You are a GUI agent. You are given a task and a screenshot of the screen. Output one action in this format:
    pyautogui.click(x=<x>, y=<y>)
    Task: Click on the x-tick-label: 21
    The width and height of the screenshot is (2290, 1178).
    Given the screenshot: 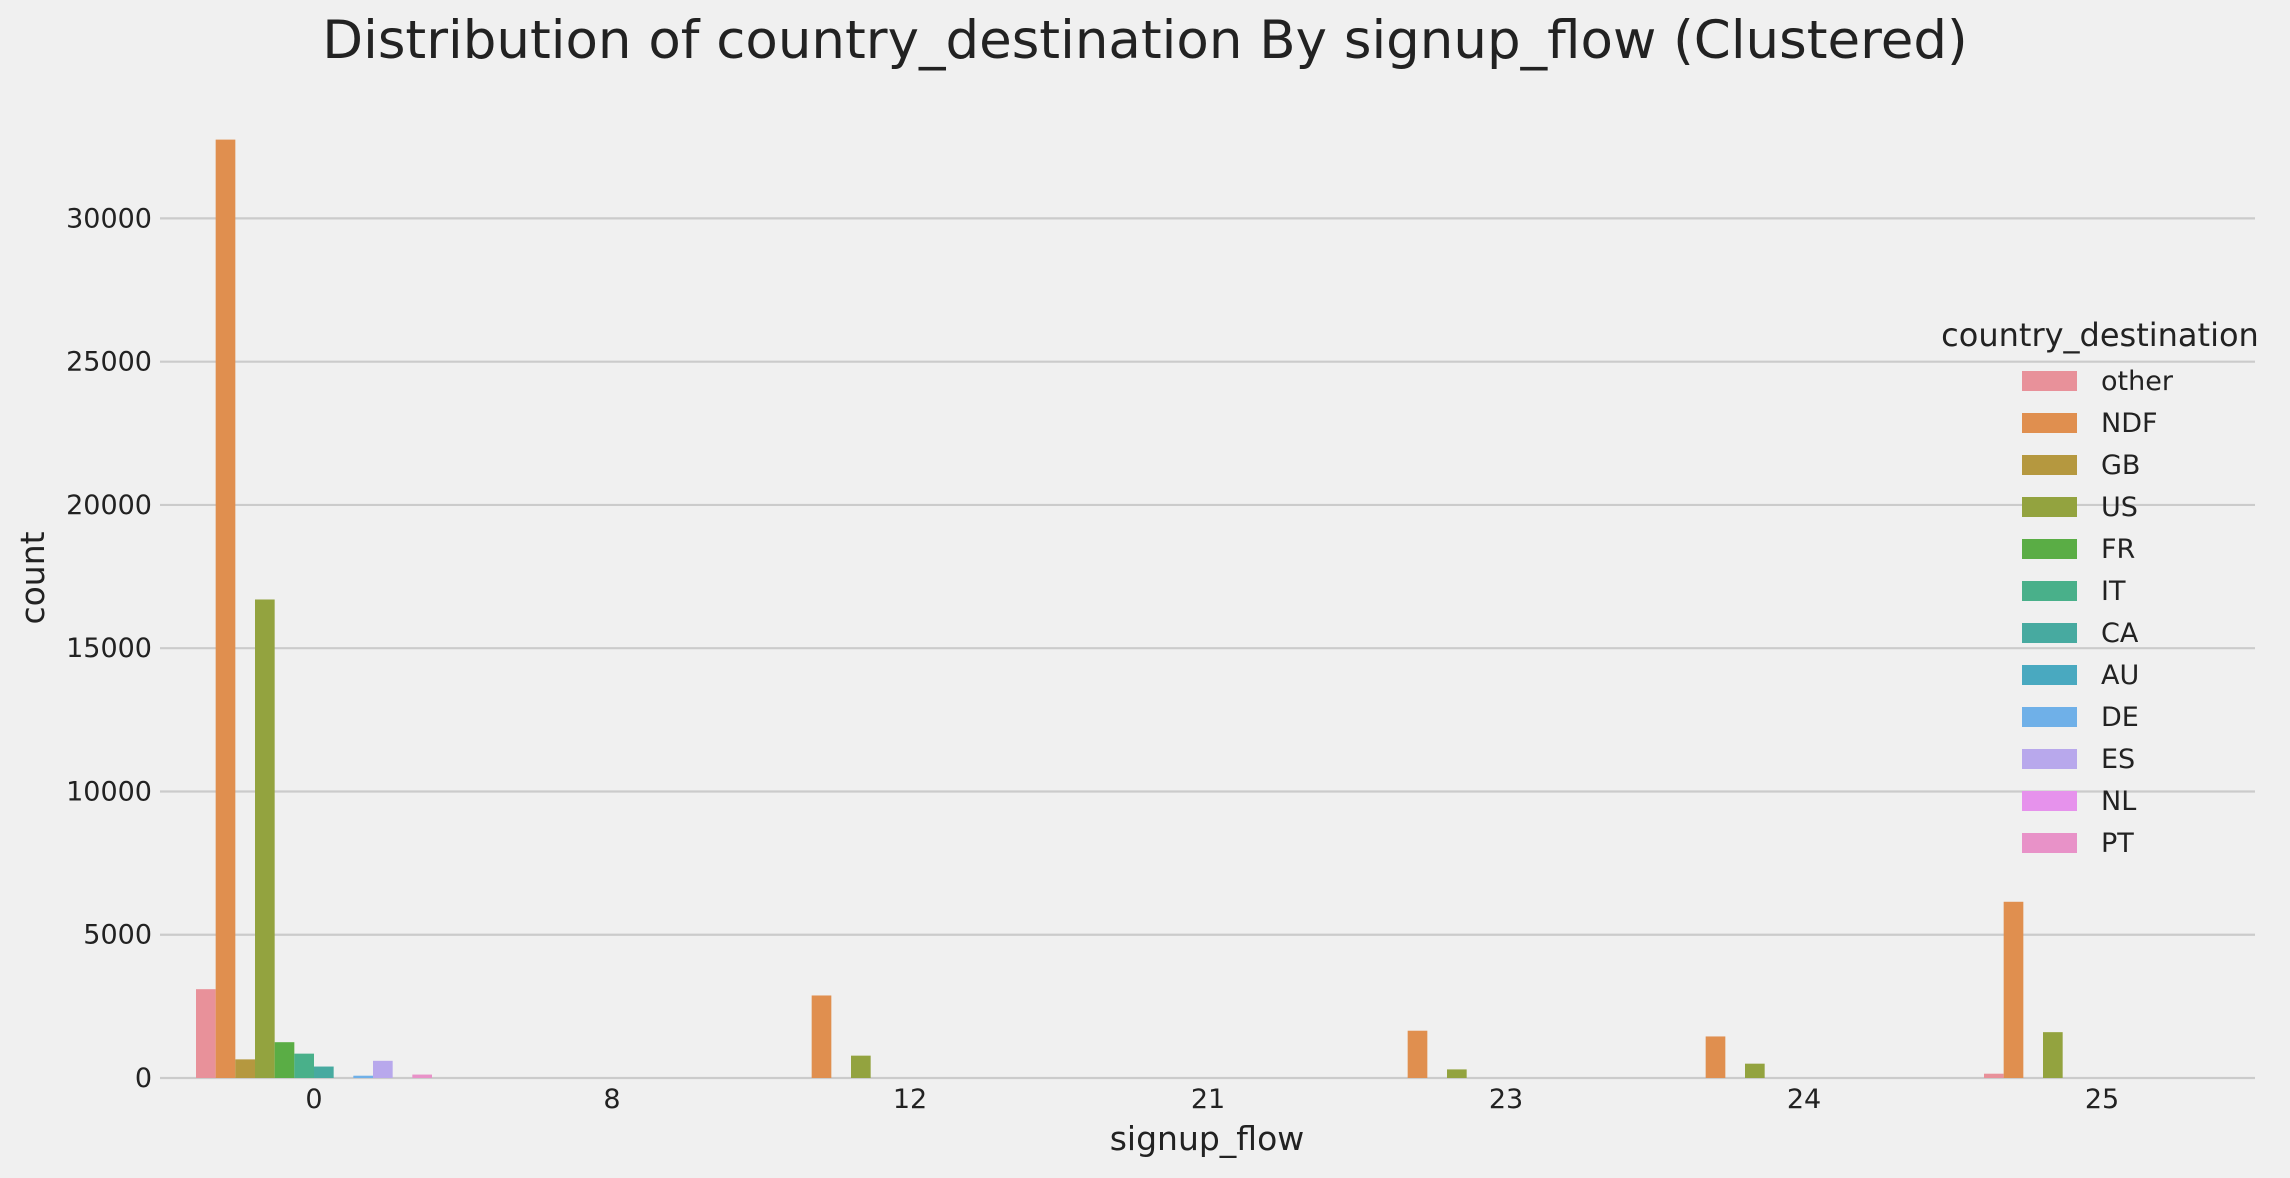 What is the action you would take?
    pyautogui.click(x=1208, y=1099)
    